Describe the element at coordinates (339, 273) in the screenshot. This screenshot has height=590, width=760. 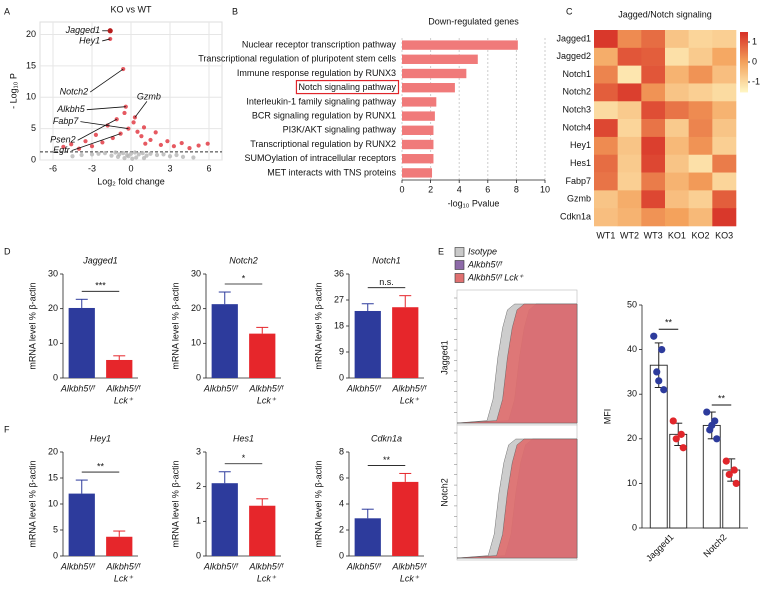
I see `y-tick-label: 36` at that location.